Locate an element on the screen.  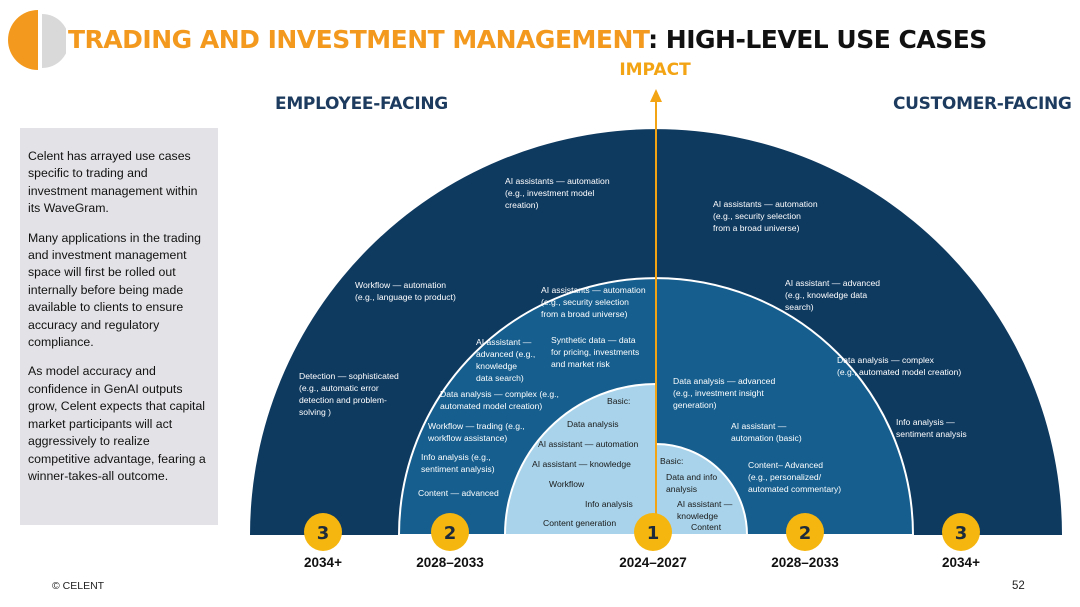
middle-left-use-case: Content — advanced is located at coordinates (458, 493).